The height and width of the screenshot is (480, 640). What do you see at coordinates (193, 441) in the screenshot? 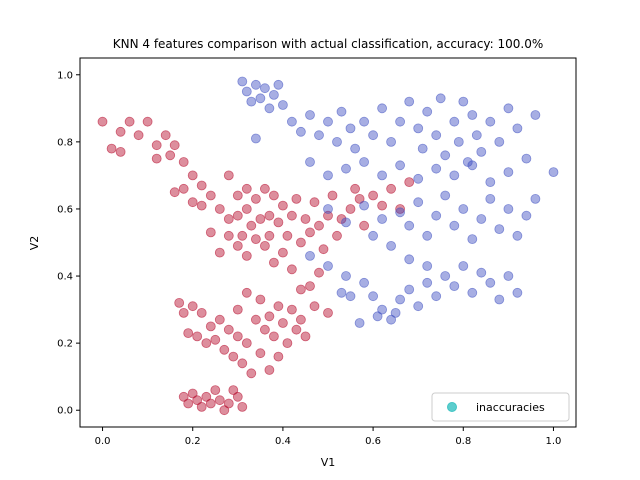
I see `x-tick-label-1: 0.2` at bounding box center [193, 441].